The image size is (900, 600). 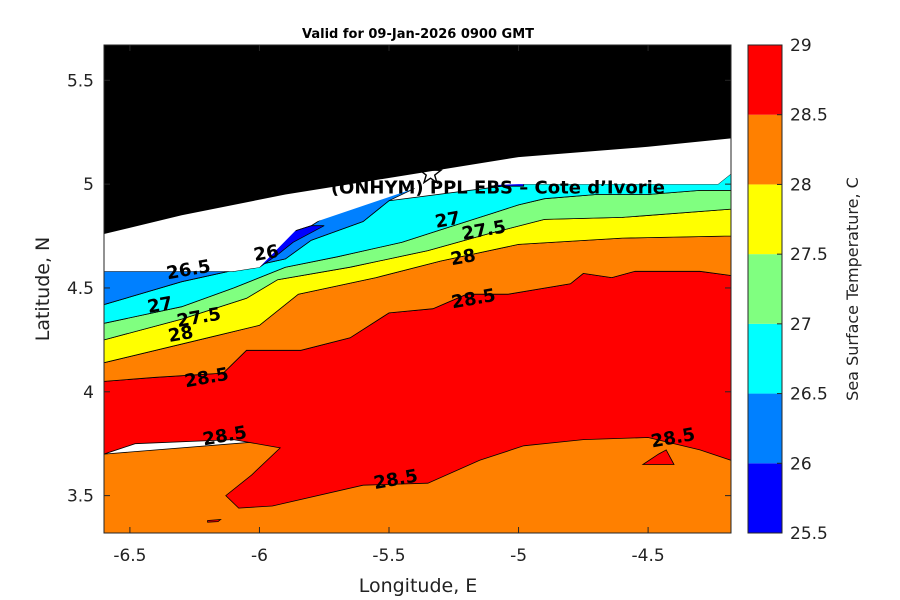 What do you see at coordinates (80, 81) in the screenshot?
I see `y-tick-label: 5.5` at bounding box center [80, 81].